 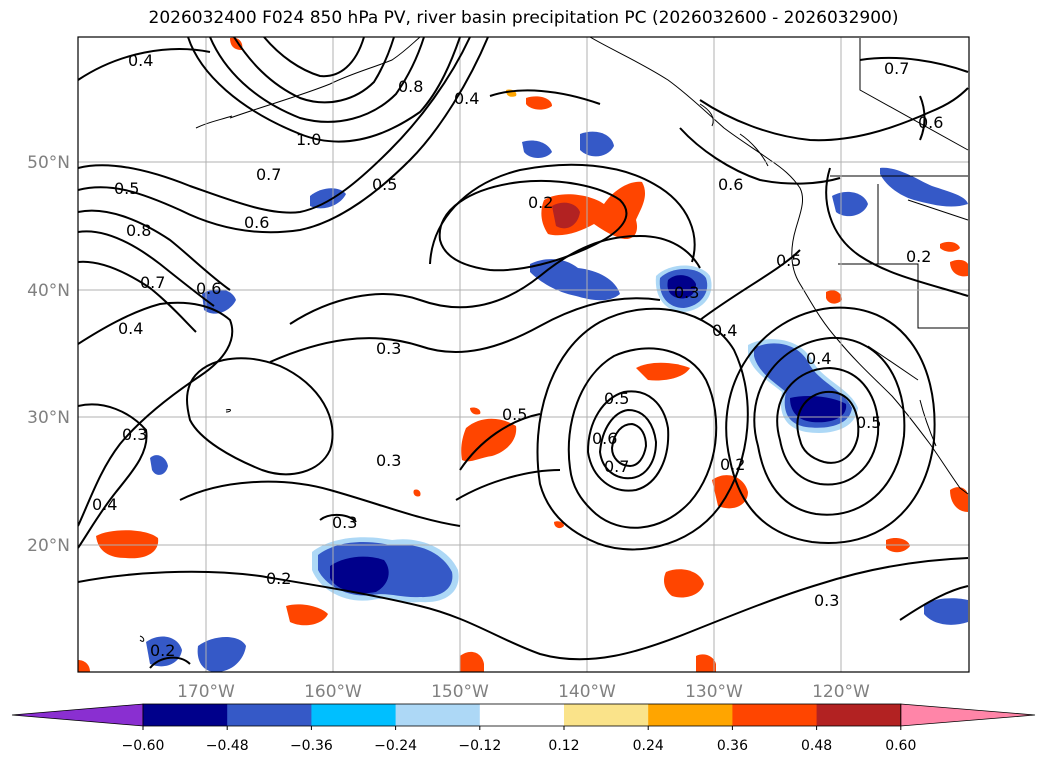 What do you see at coordinates (460, 692) in the screenshot?
I see `lon-label: 150°W` at bounding box center [460, 692].